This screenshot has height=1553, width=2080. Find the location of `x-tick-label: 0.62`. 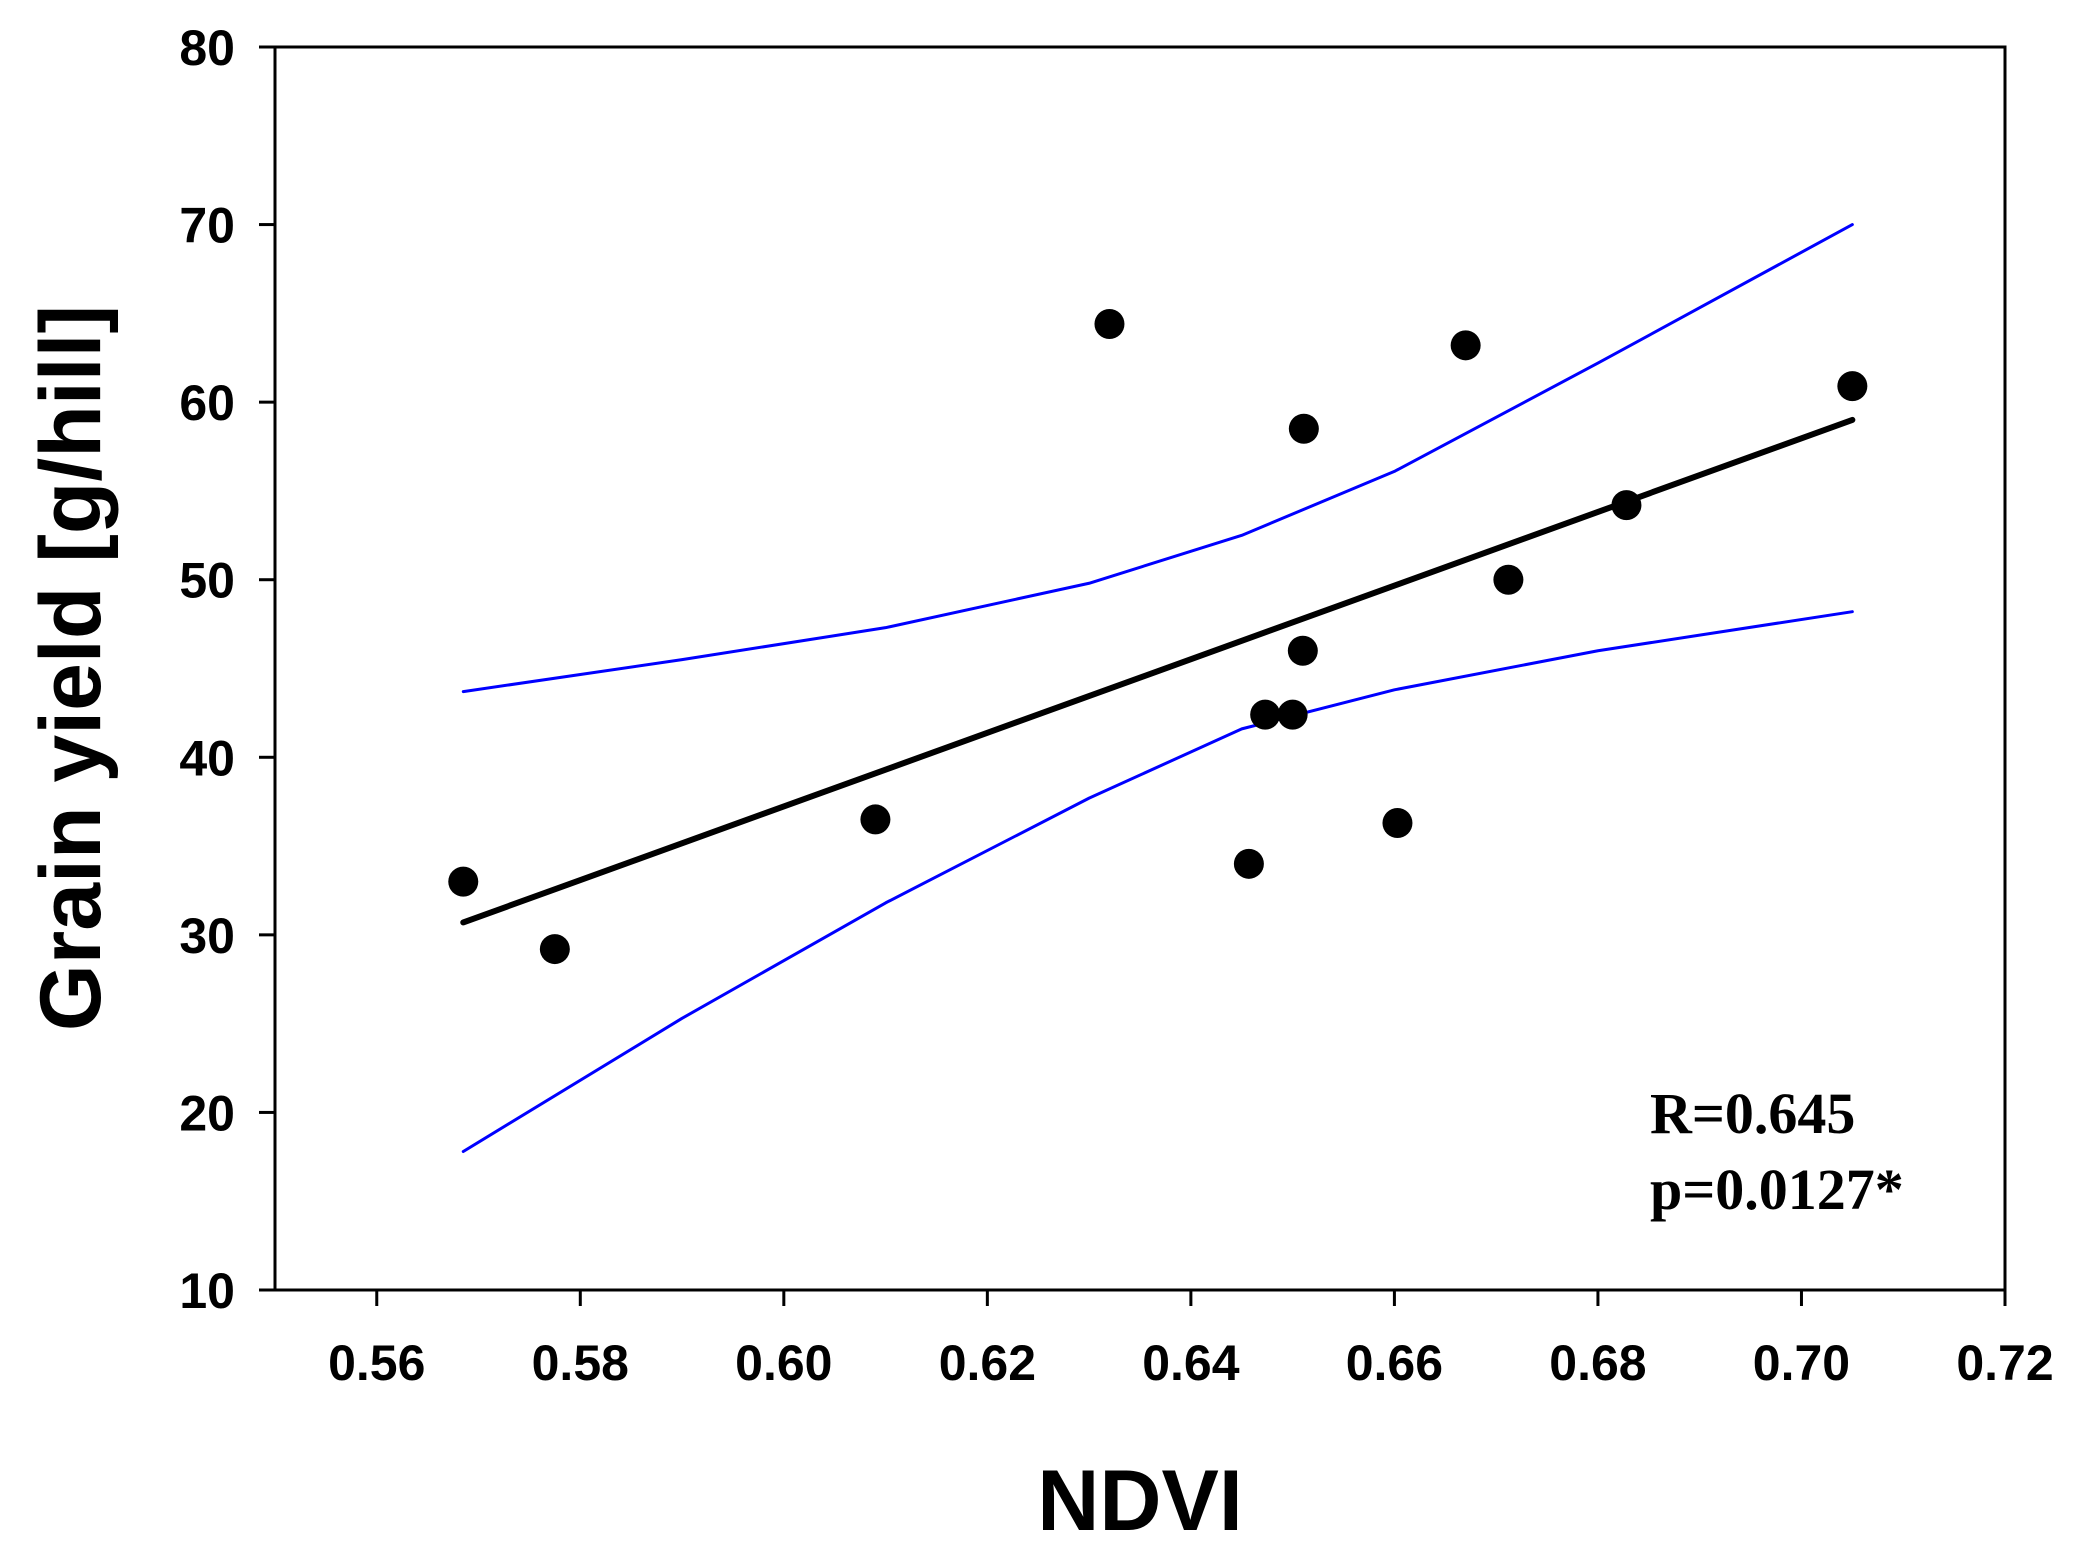

x-tick-label: 0.62 is located at coordinates (987, 1363).